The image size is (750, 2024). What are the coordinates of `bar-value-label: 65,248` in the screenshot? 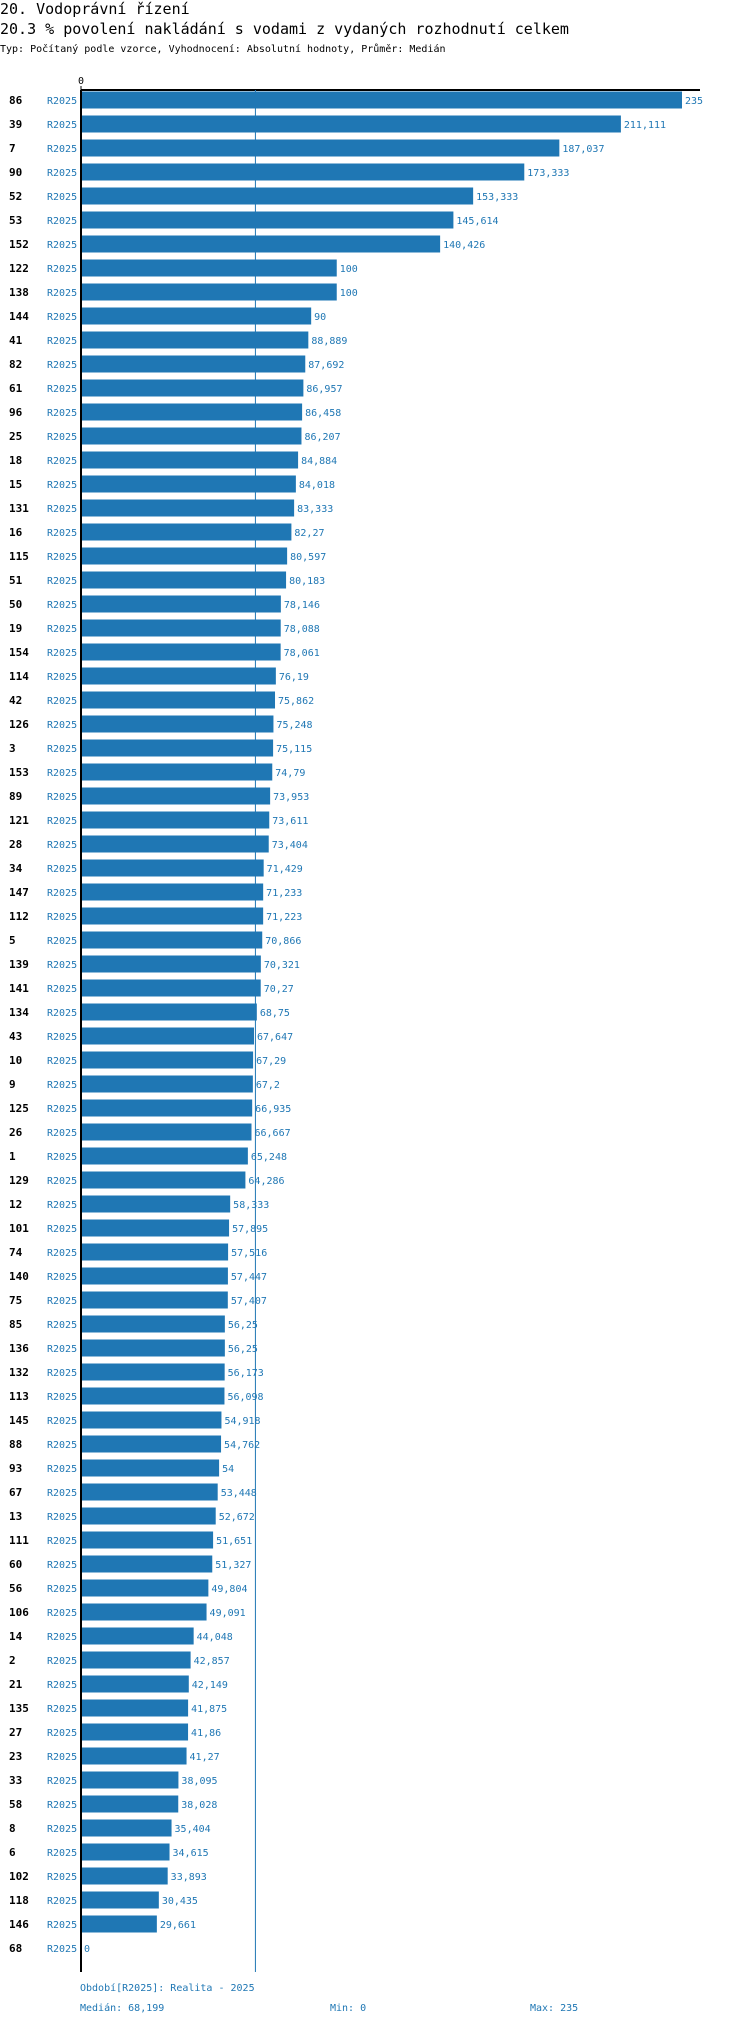 It's located at (269, 1157).